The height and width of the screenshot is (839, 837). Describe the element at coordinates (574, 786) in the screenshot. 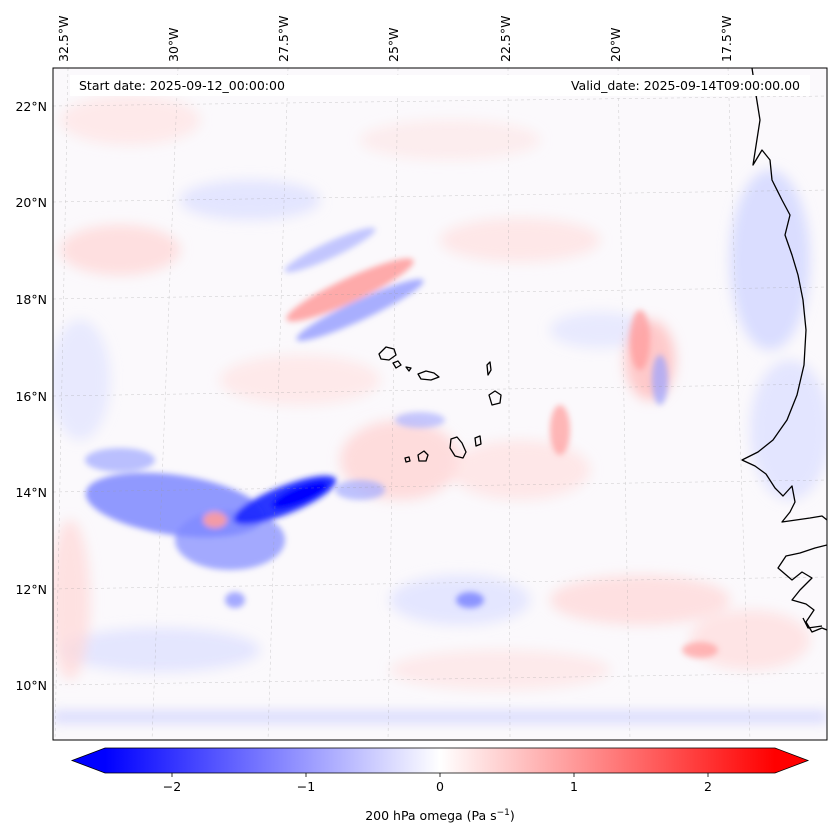

I see `colorbar-tick-label: 1` at that location.